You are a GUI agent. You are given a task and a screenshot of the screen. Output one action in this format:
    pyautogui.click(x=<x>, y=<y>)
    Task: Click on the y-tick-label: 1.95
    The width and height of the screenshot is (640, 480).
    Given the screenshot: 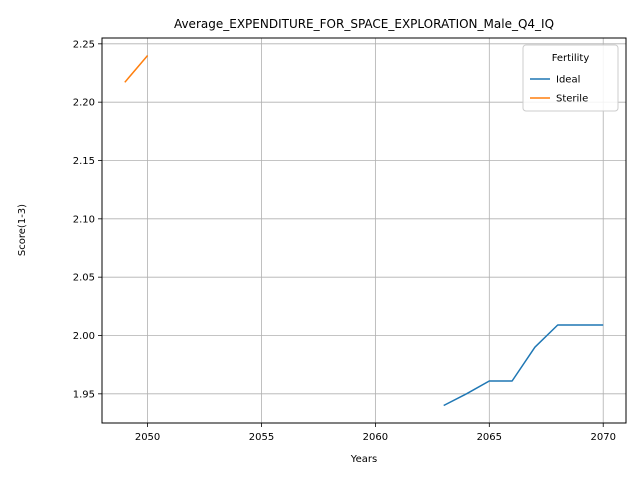 What is the action you would take?
    pyautogui.click(x=84, y=394)
    